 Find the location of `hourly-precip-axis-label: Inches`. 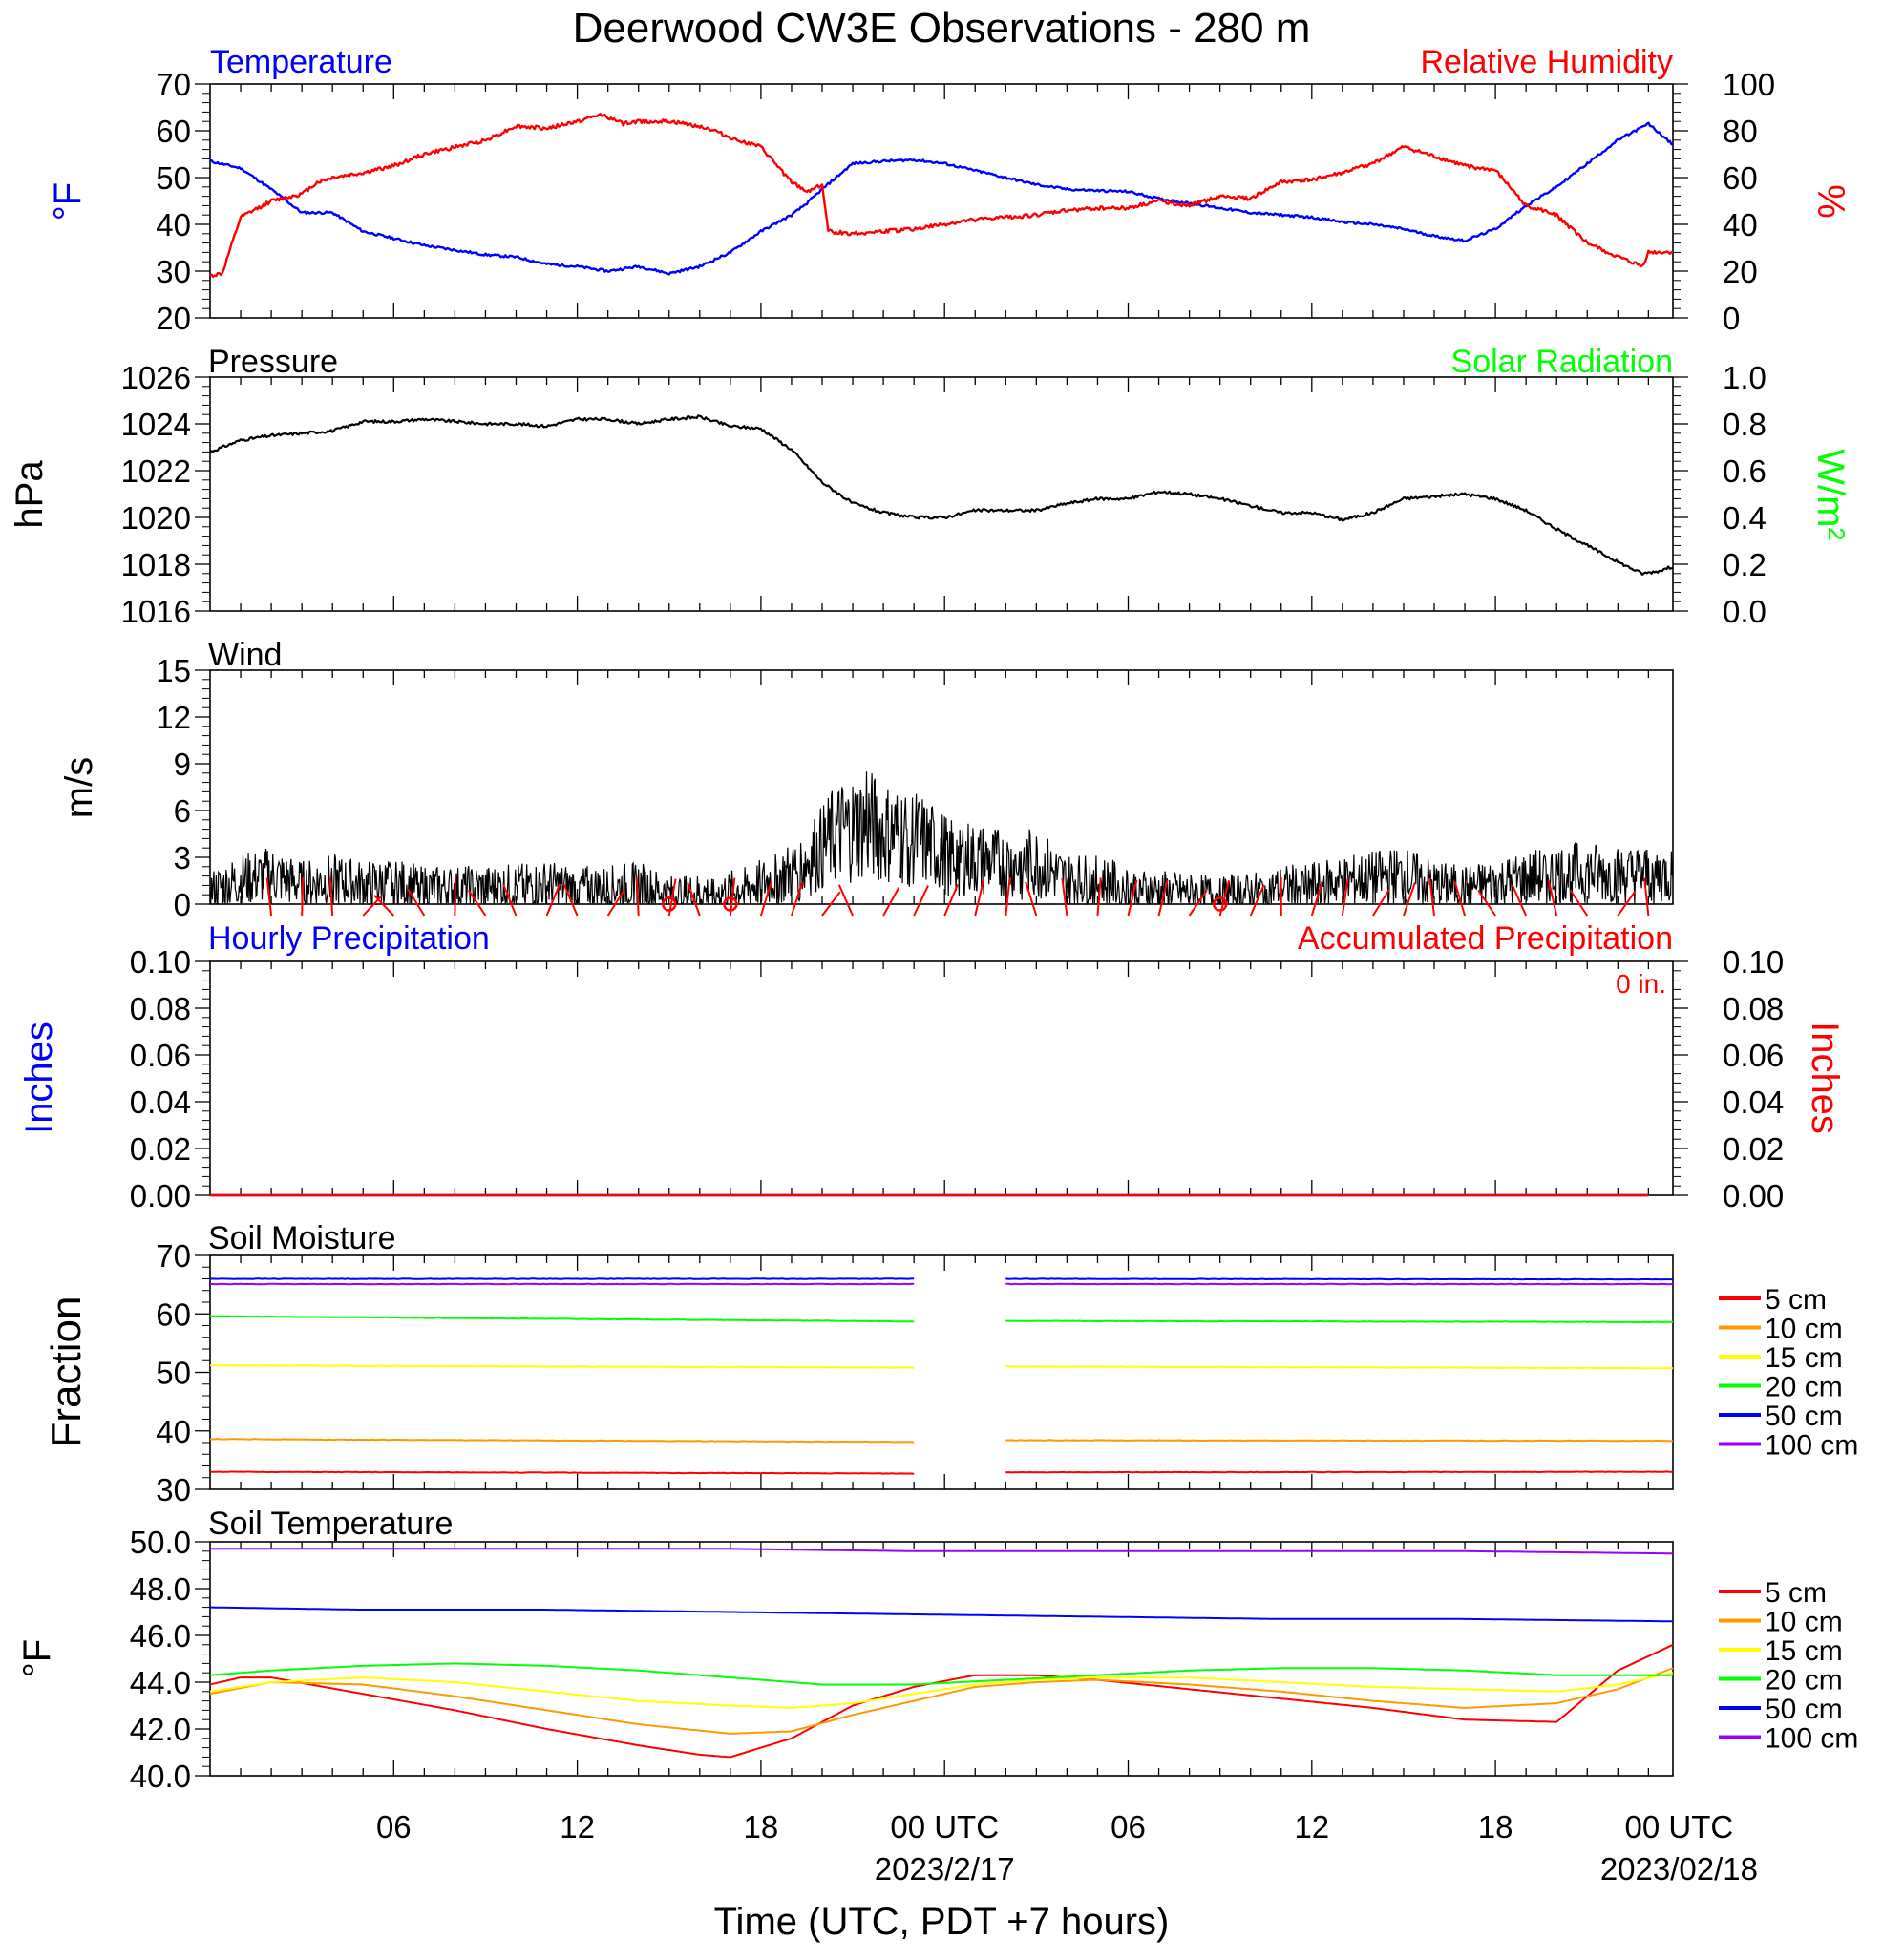

hourly-precip-axis-label: Inches is located at coordinates (39, 1078).